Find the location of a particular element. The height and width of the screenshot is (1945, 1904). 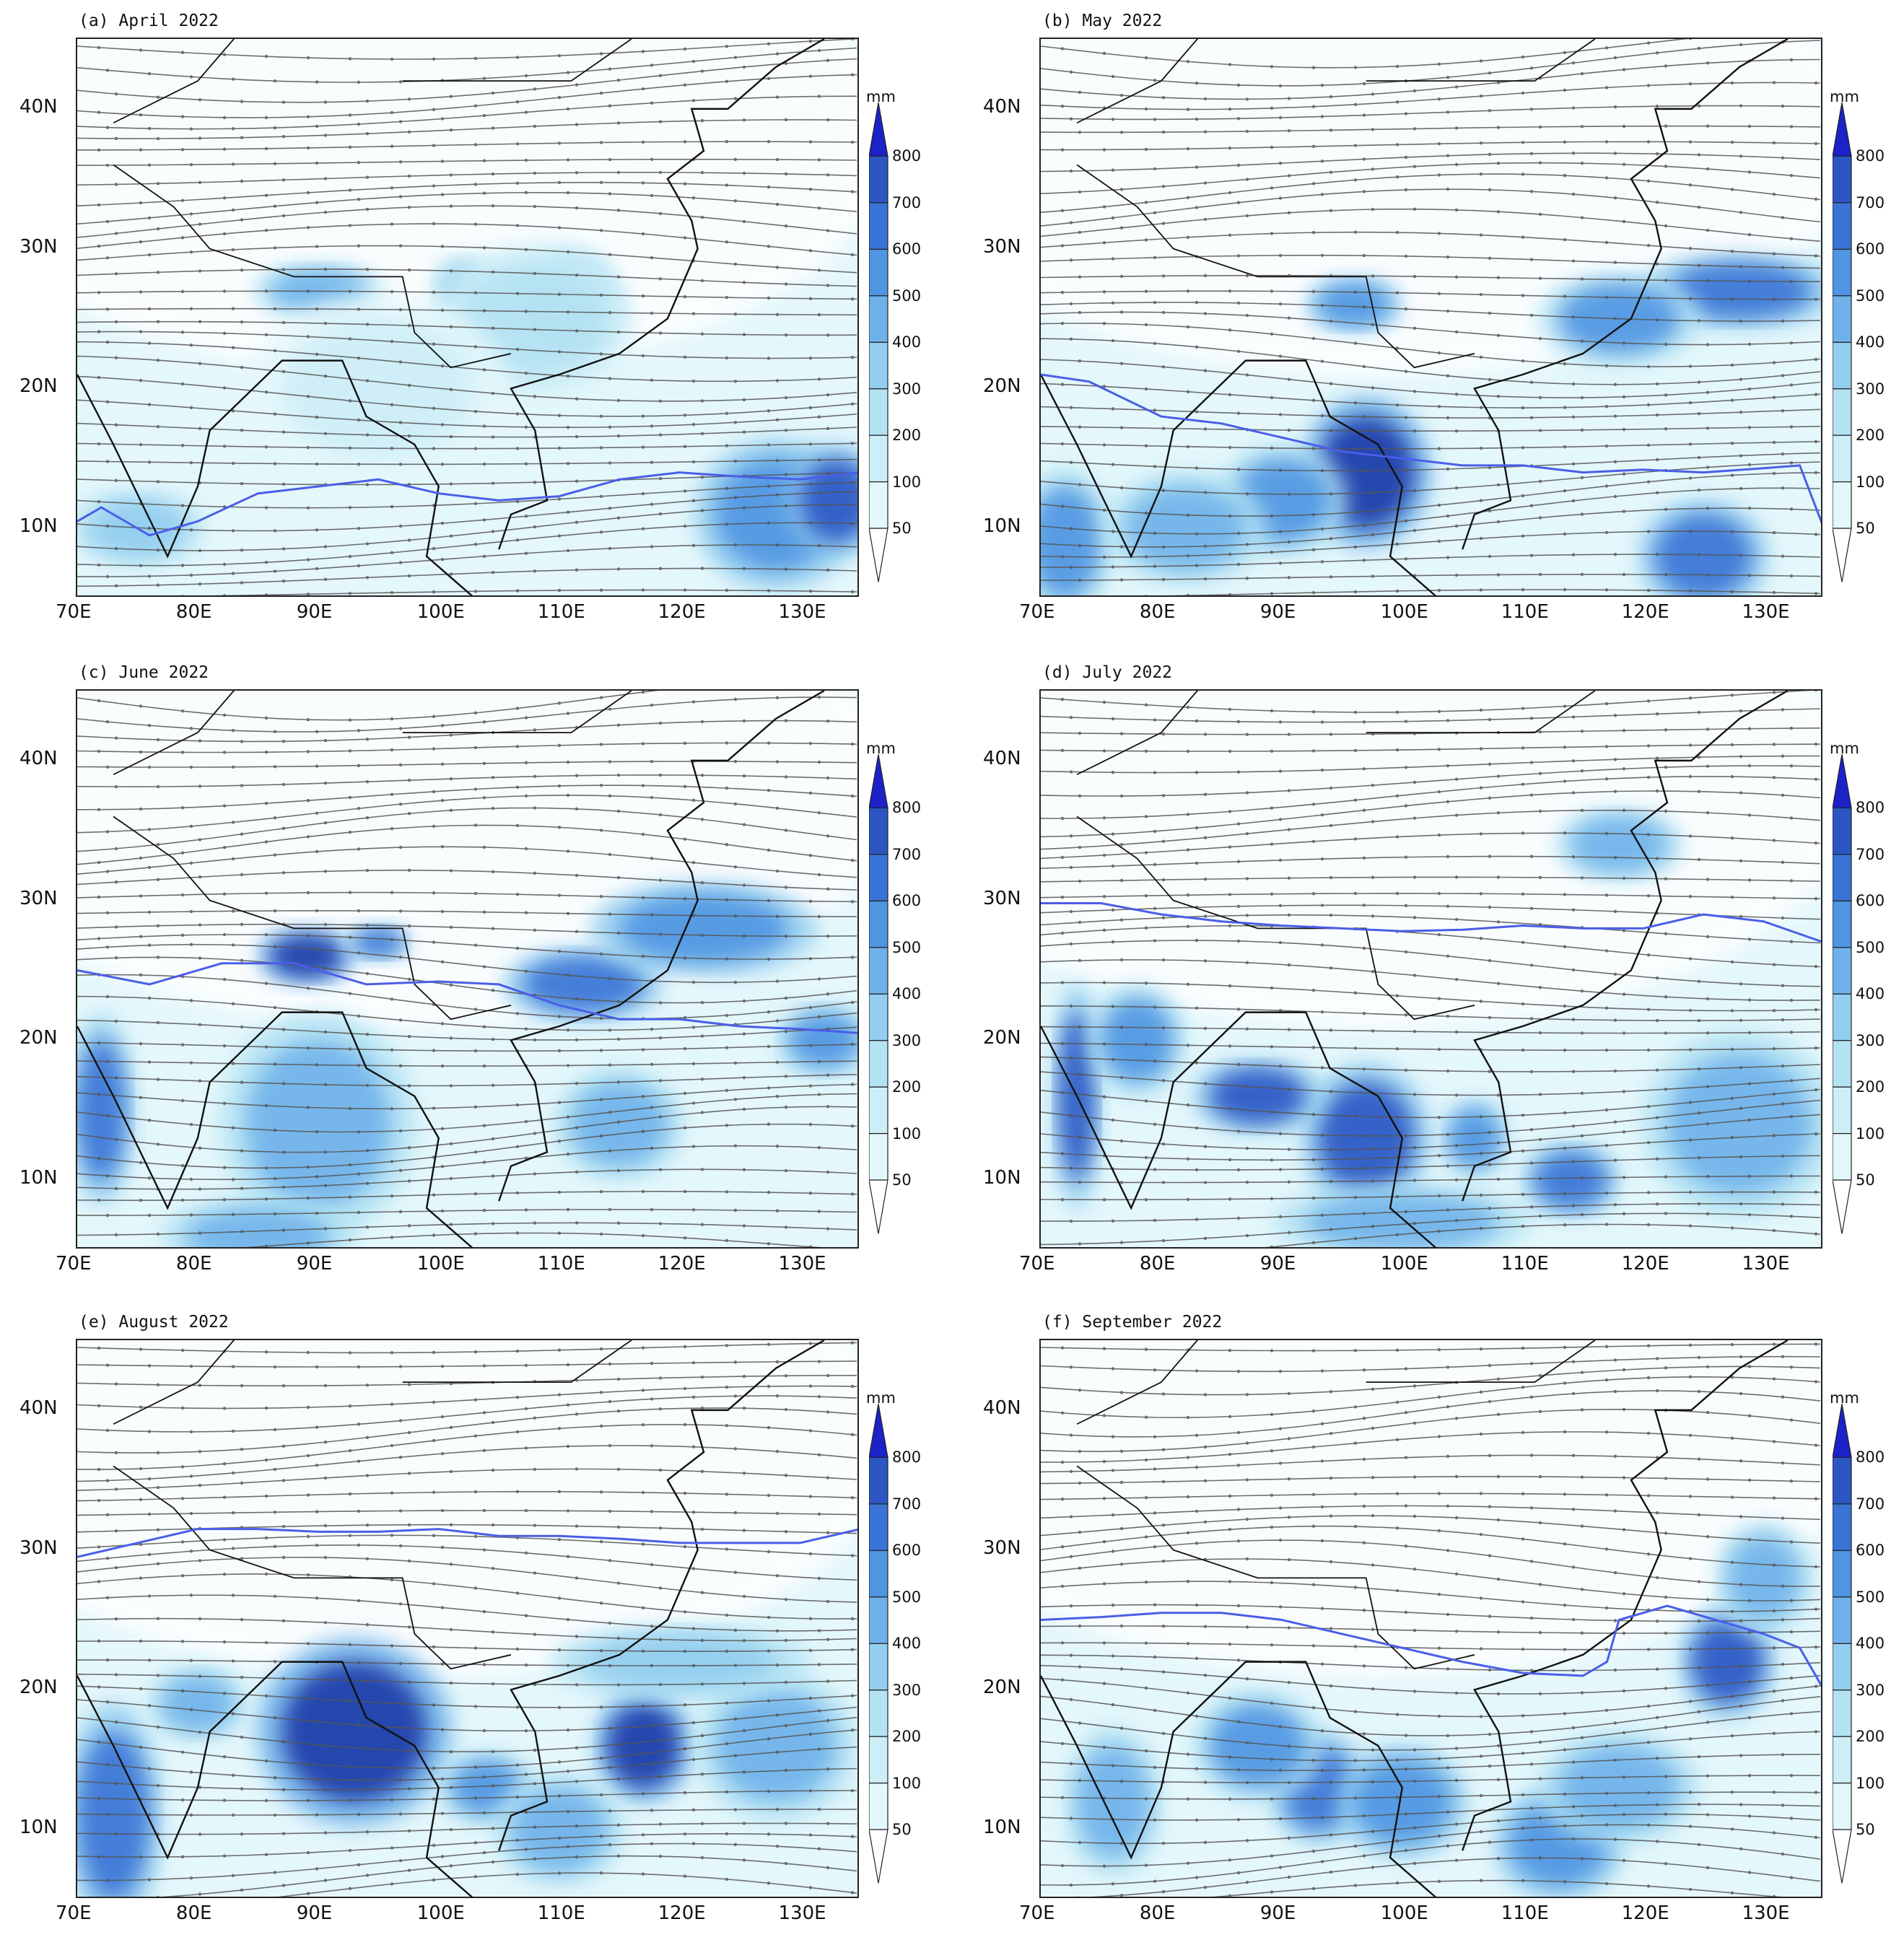

lon-tick-label: 130E is located at coordinates (1766, 612).